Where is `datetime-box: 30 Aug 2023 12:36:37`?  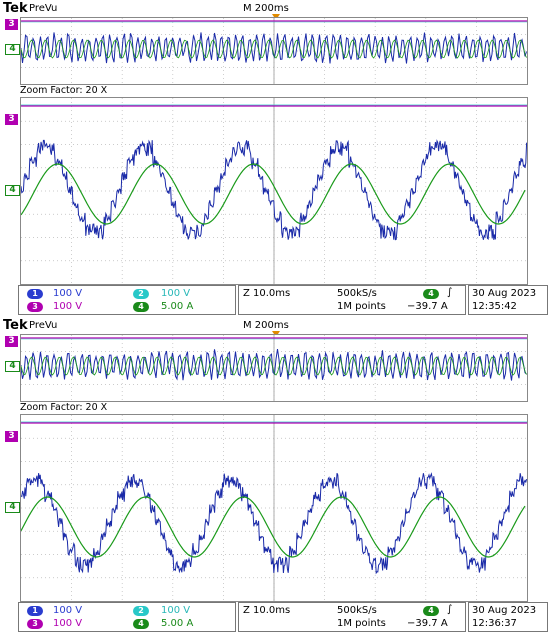
datetime-box: 30 Aug 2023 12:36:37 is located at coordinates (508, 617).